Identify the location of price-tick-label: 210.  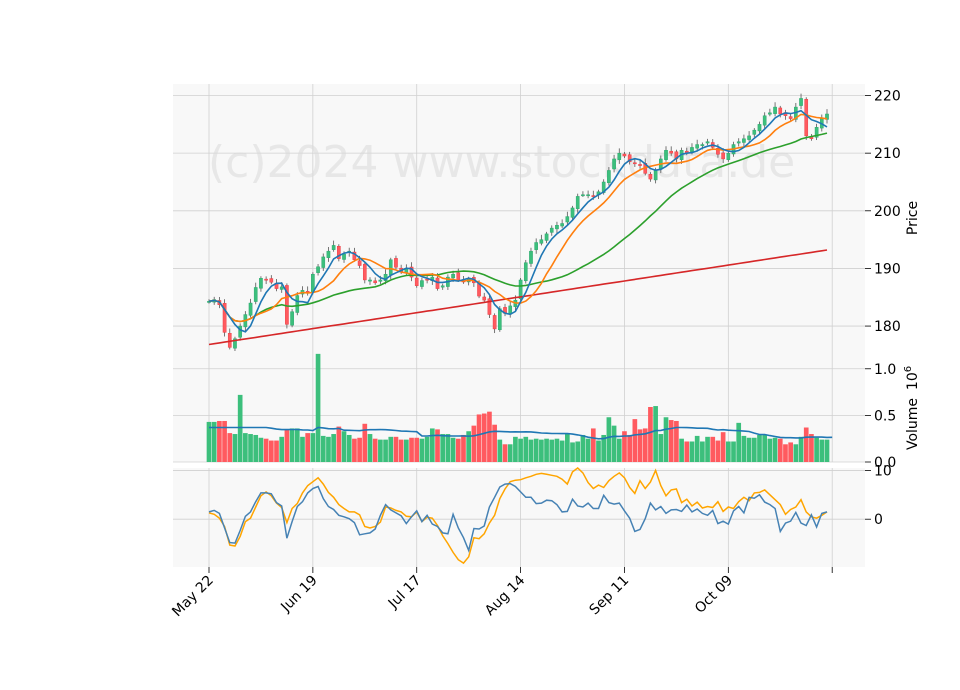
(887, 154).